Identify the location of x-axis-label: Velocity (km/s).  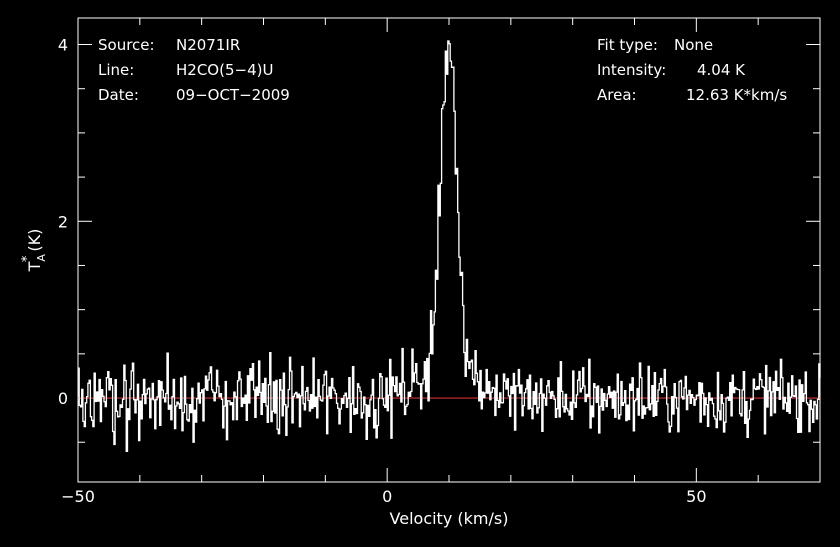
(449, 518).